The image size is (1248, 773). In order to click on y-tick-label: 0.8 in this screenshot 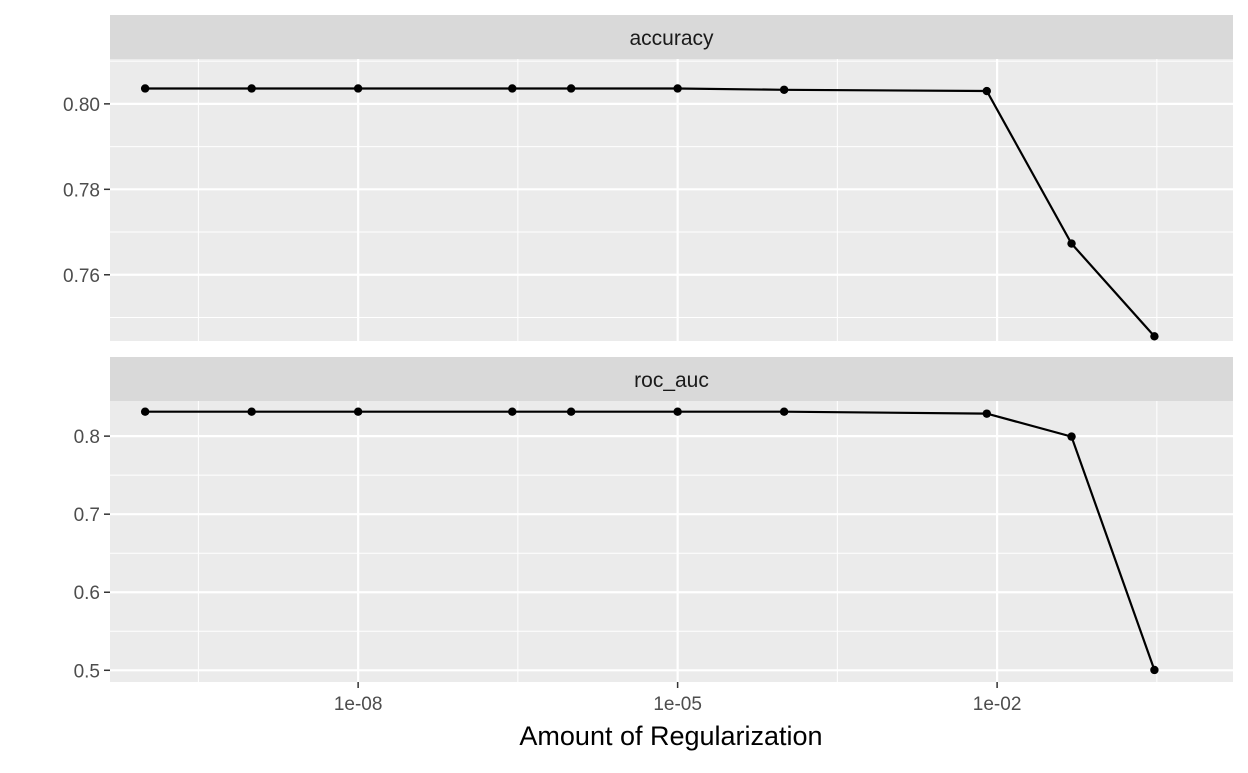, I will do `click(87, 437)`.